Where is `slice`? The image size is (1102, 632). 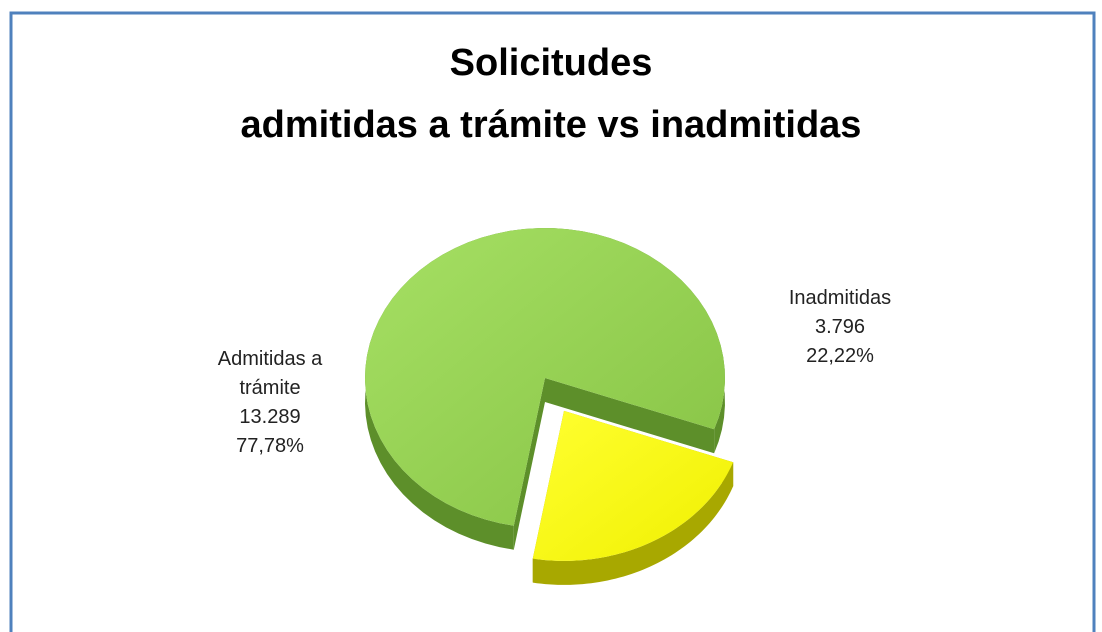
slice is located at coordinates (633, 485).